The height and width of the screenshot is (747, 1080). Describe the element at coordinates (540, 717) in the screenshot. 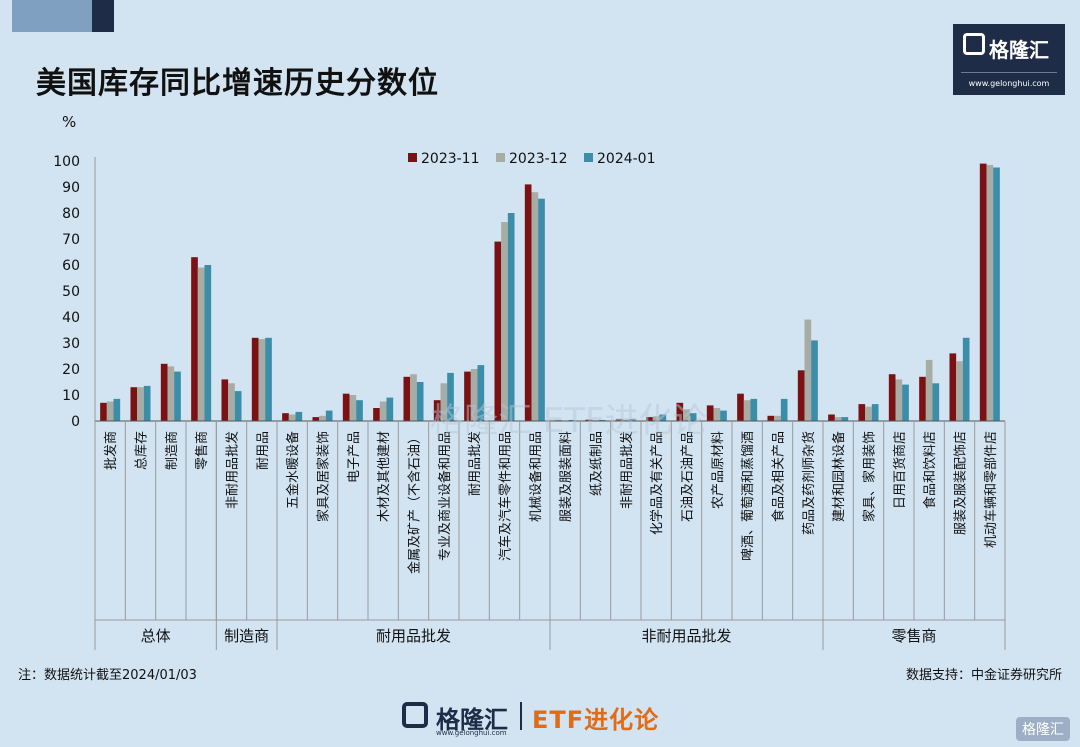

I see `footer-banner: 格隆汇 www.gelonghui.com ETF进化论` at that location.